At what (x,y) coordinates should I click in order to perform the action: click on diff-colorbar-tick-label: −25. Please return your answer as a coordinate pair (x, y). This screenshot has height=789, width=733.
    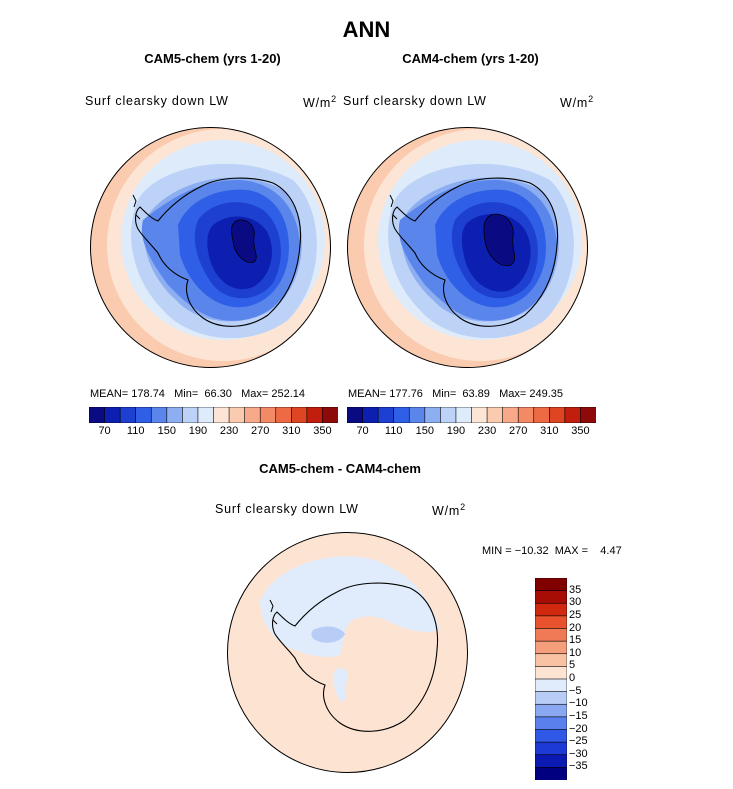
    Looking at the image, I should click on (578, 741).